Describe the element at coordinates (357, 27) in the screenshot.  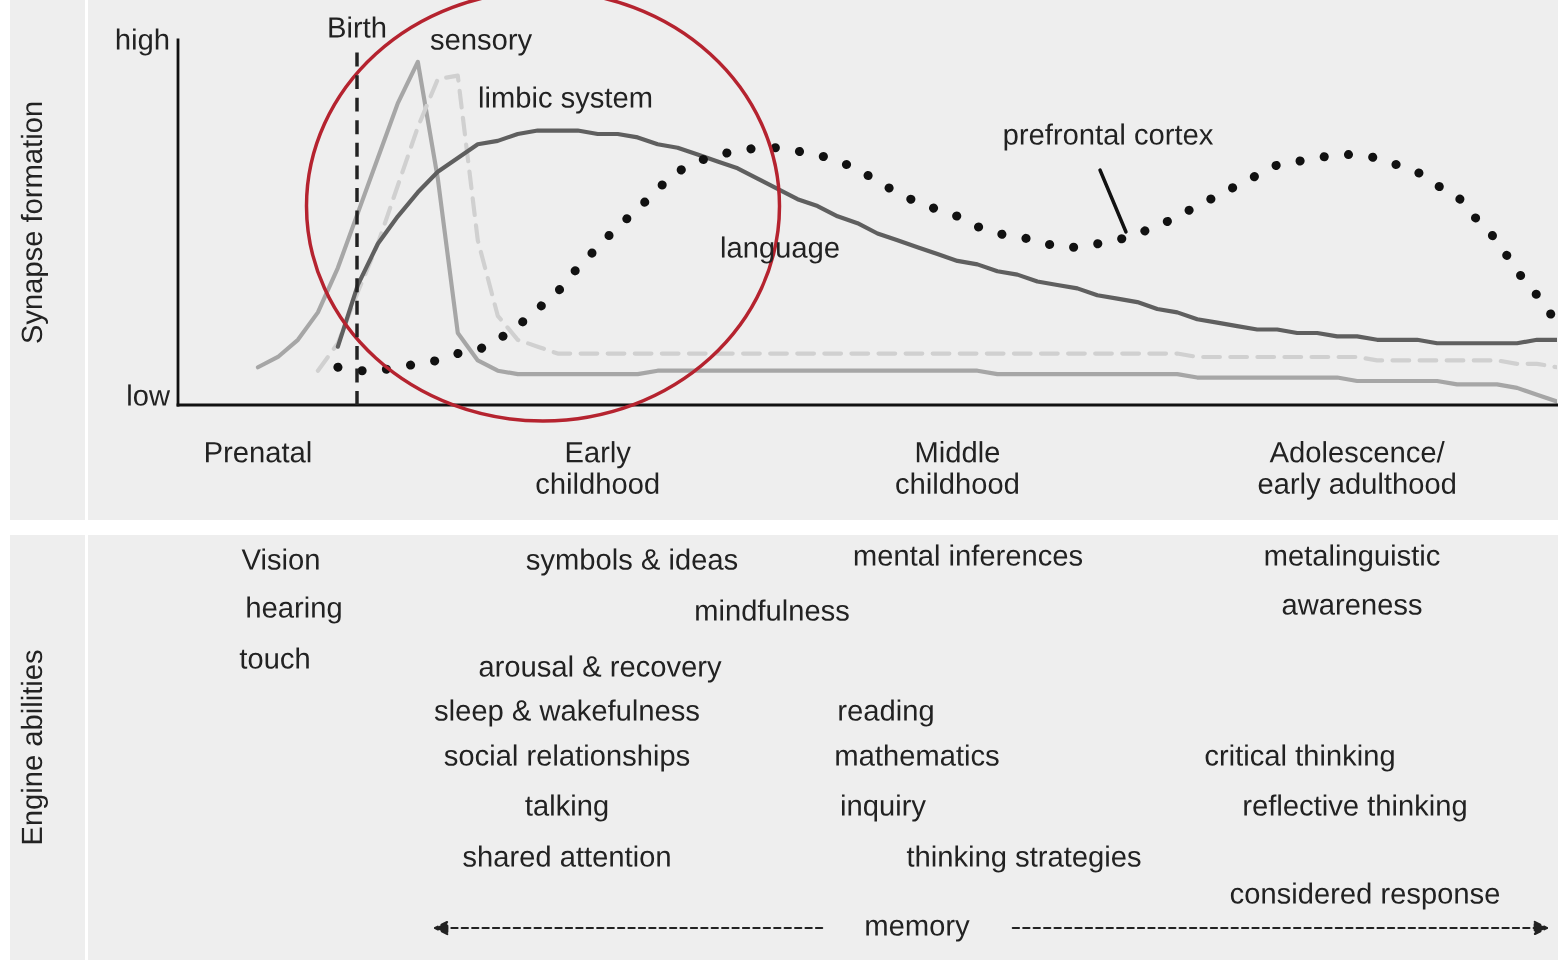
I see `text: Birth` at that location.